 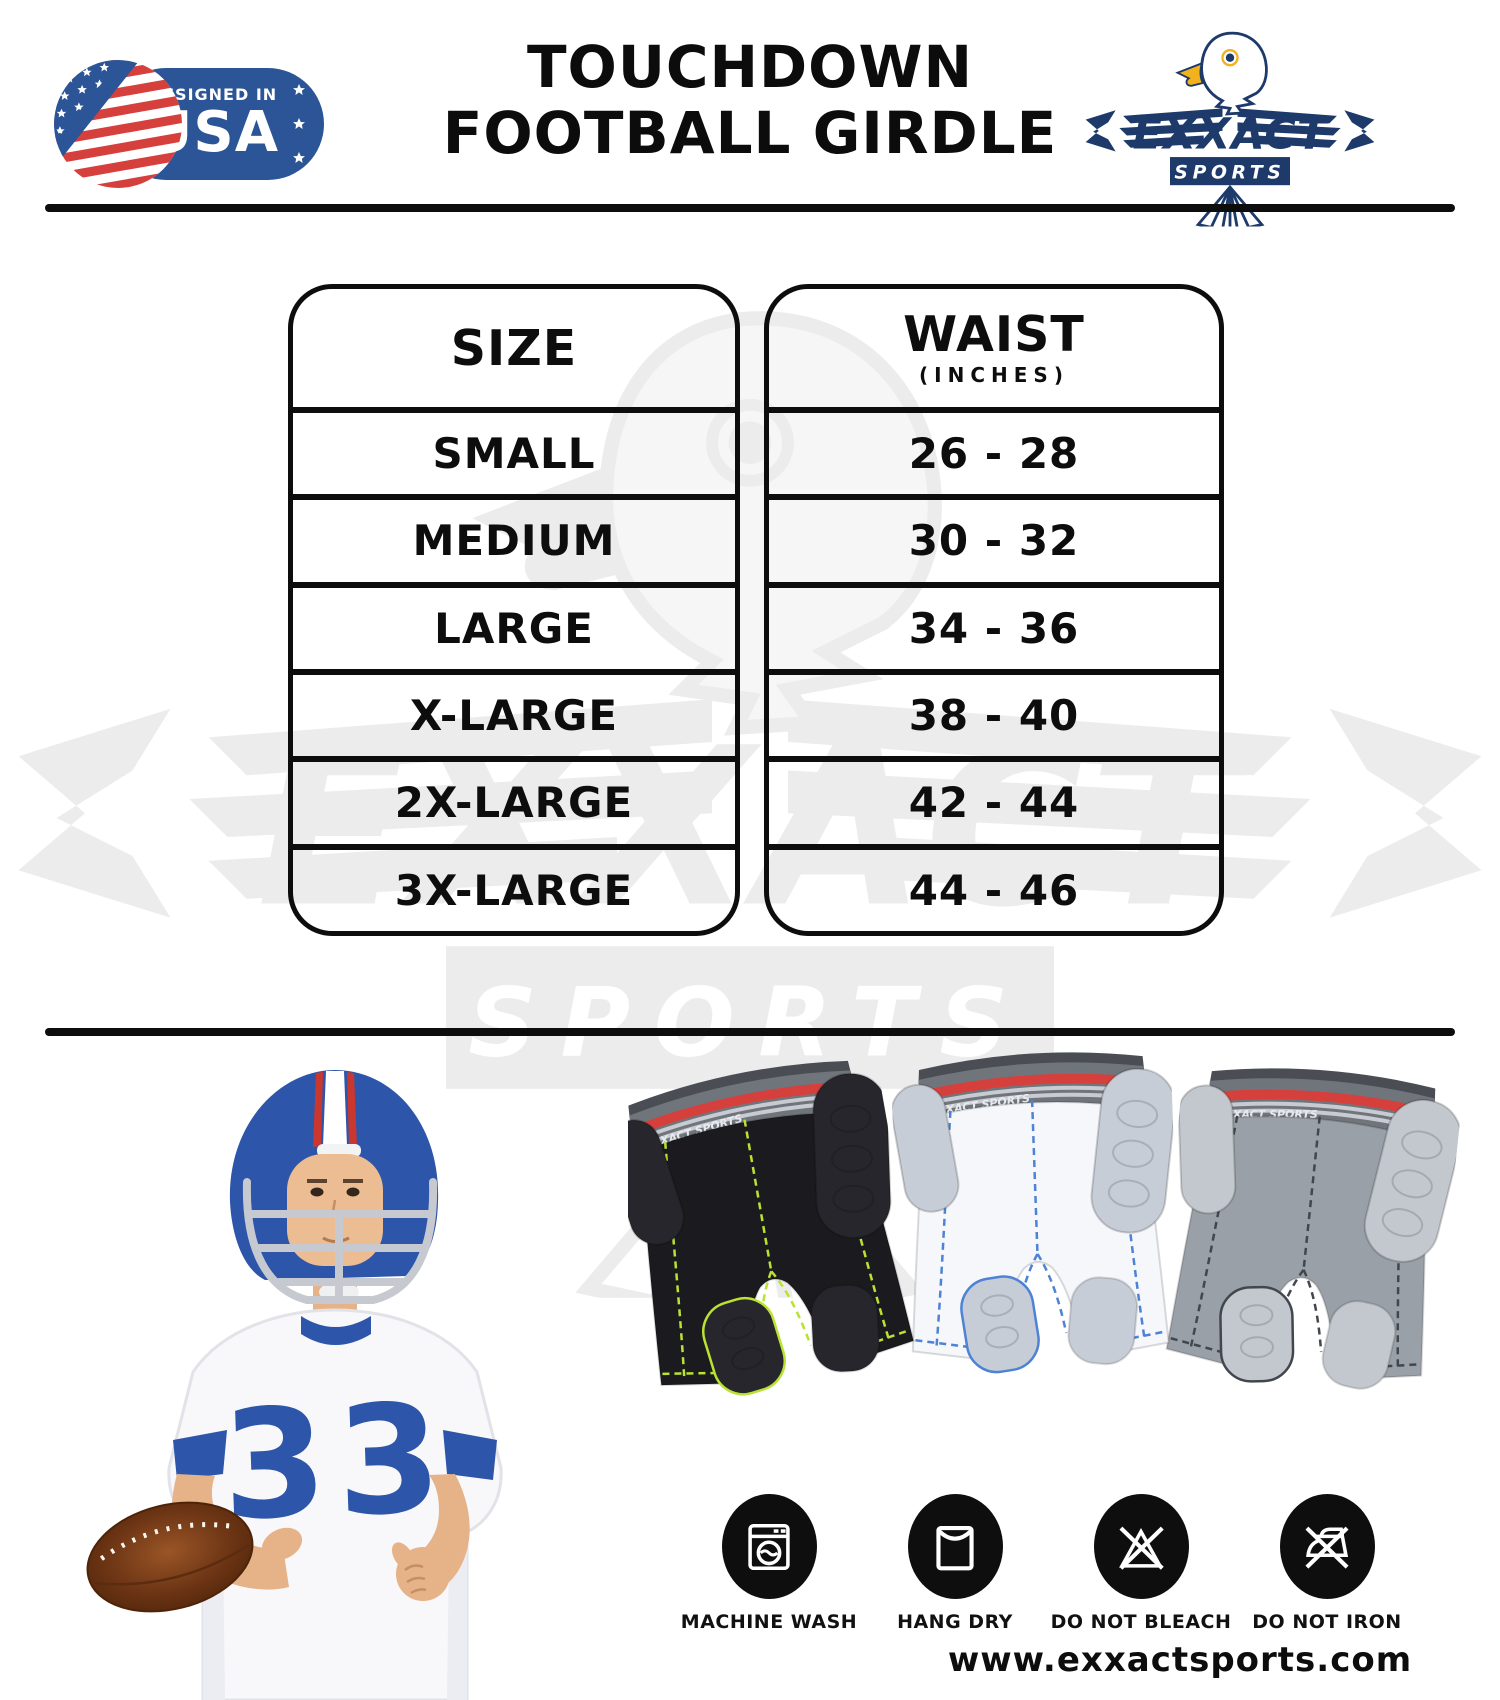 I want to click on girdle-black, so click(x=780, y=1231).